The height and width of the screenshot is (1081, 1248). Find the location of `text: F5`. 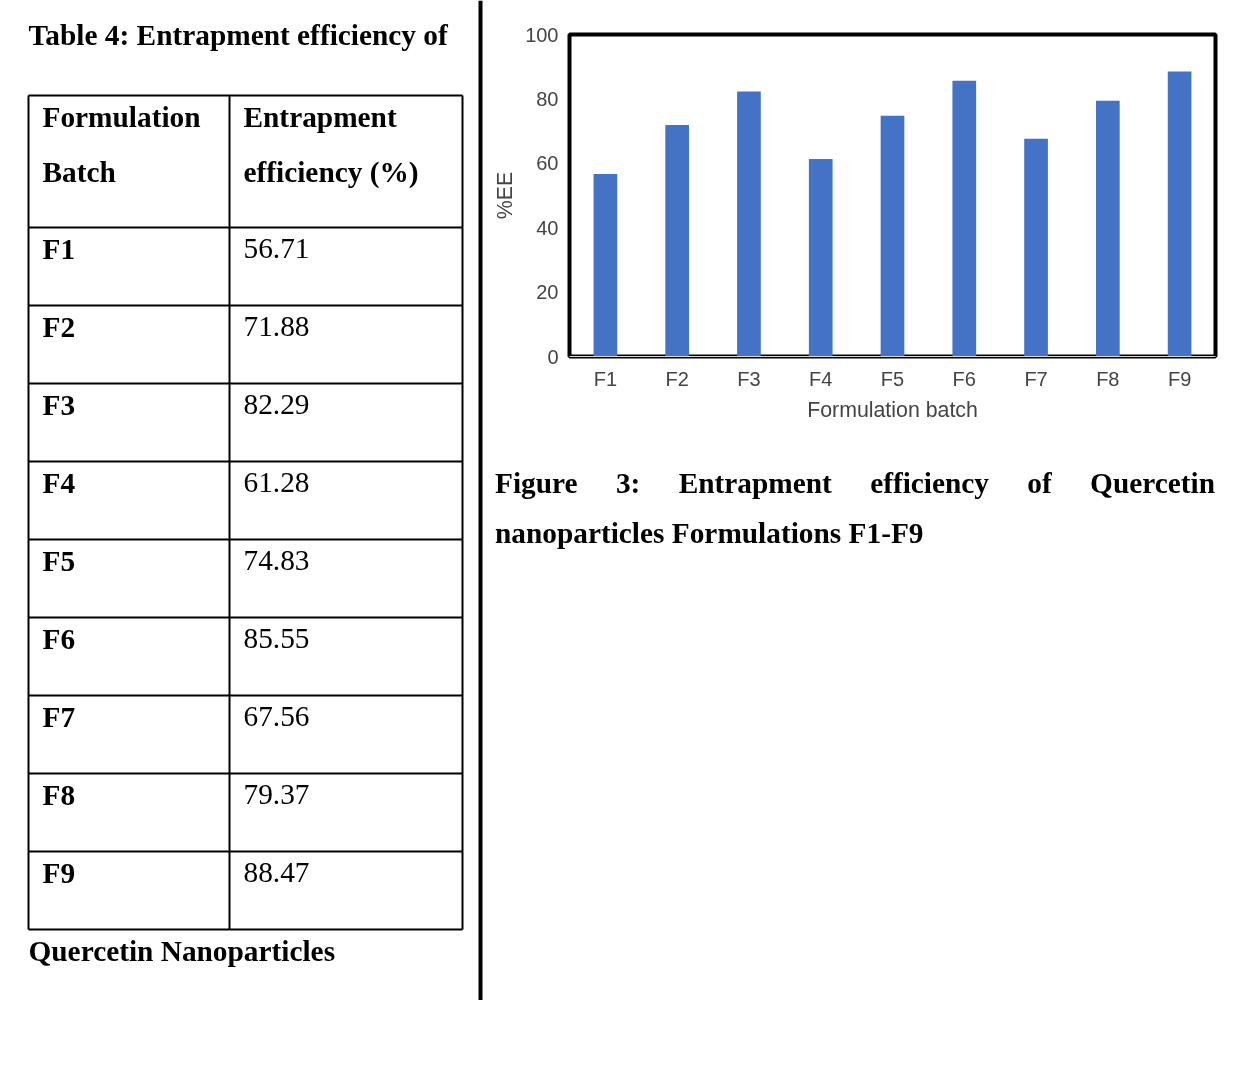

text: F5 is located at coordinates (59, 560).